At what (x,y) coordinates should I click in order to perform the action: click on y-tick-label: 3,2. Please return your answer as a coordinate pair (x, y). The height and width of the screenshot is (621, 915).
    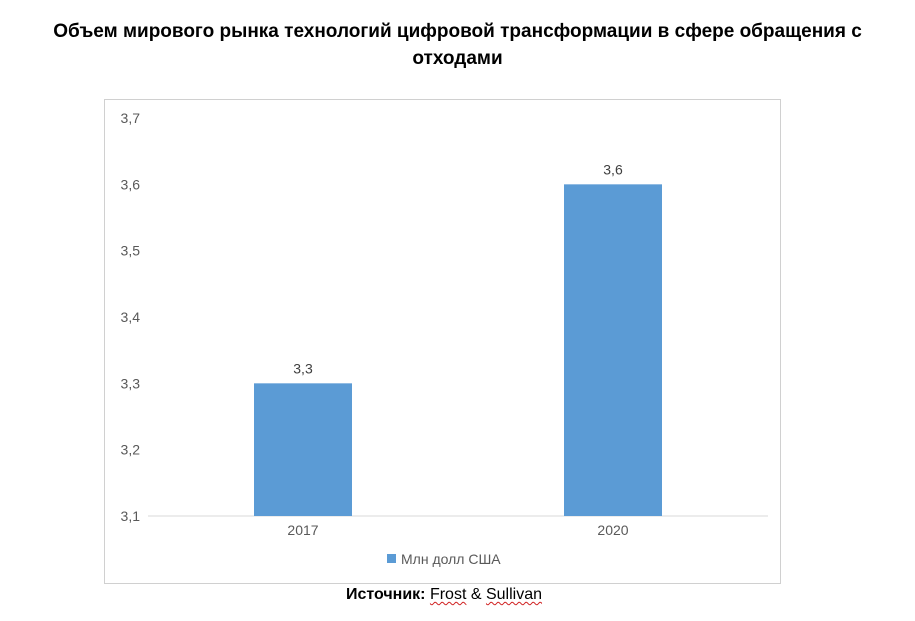
    Looking at the image, I should click on (131, 450).